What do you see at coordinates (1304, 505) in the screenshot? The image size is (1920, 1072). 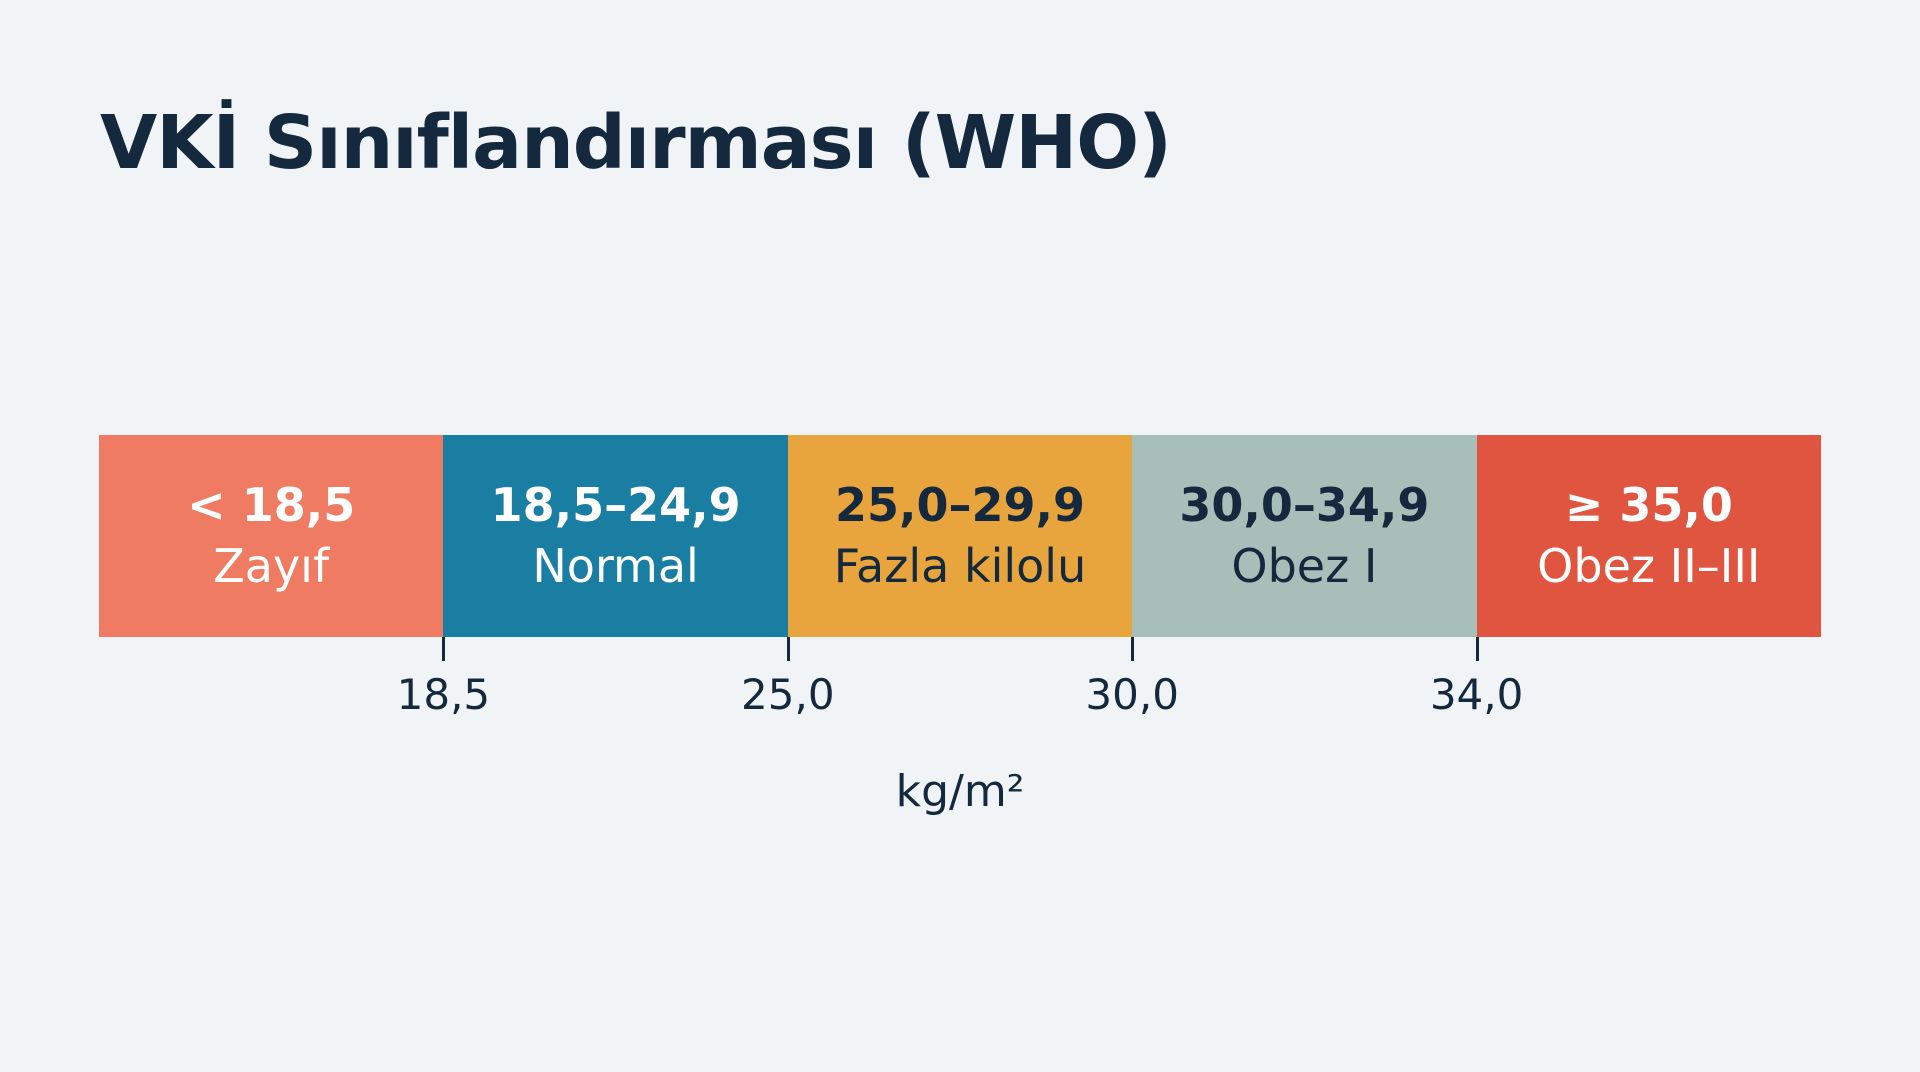 I see `segment-range: 30,0–34,9` at bounding box center [1304, 505].